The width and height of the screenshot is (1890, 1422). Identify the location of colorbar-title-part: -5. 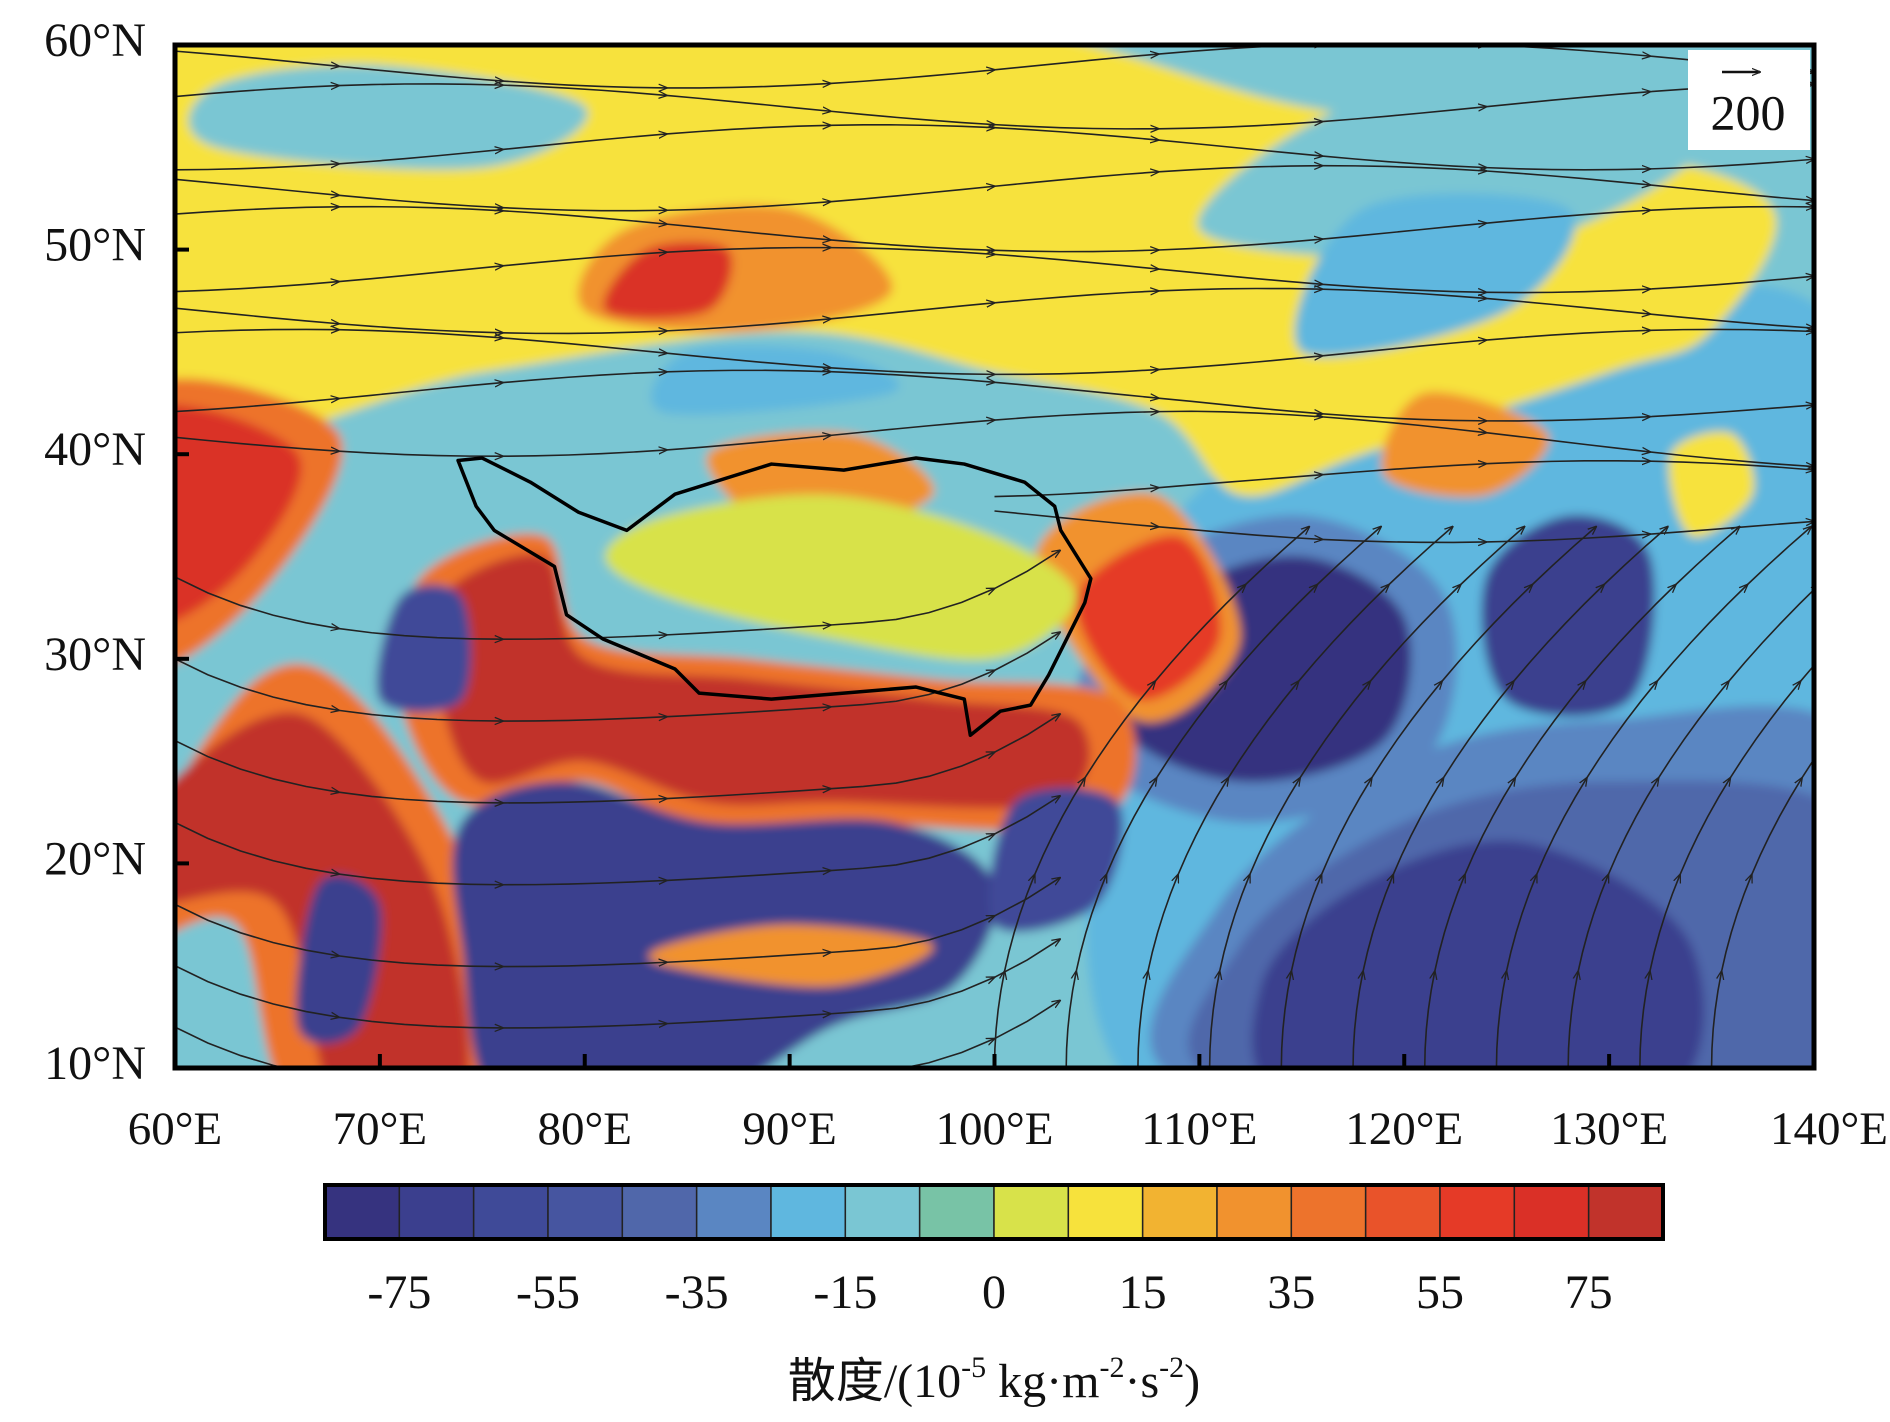
(973, 1367).